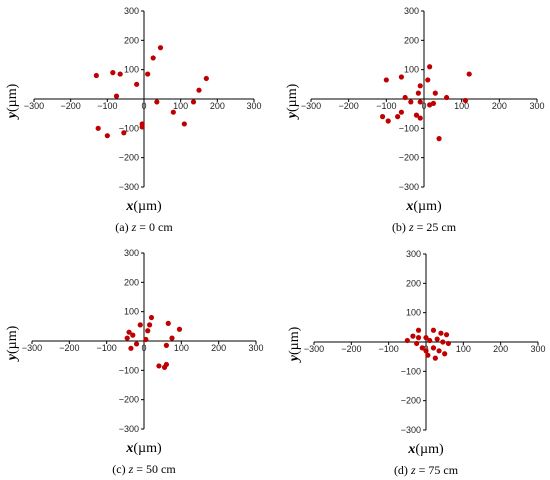  I want to click on y-axis-label: y(µm), so click(12, 343).